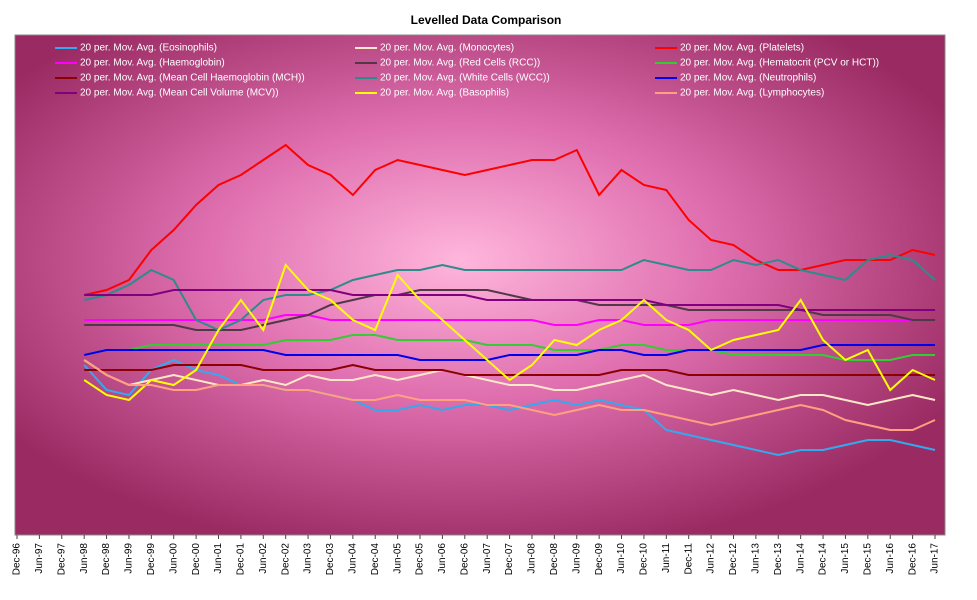 The image size is (977, 600). What do you see at coordinates (800, 558) in the screenshot?
I see `x-tick-label: Jun-14` at bounding box center [800, 558].